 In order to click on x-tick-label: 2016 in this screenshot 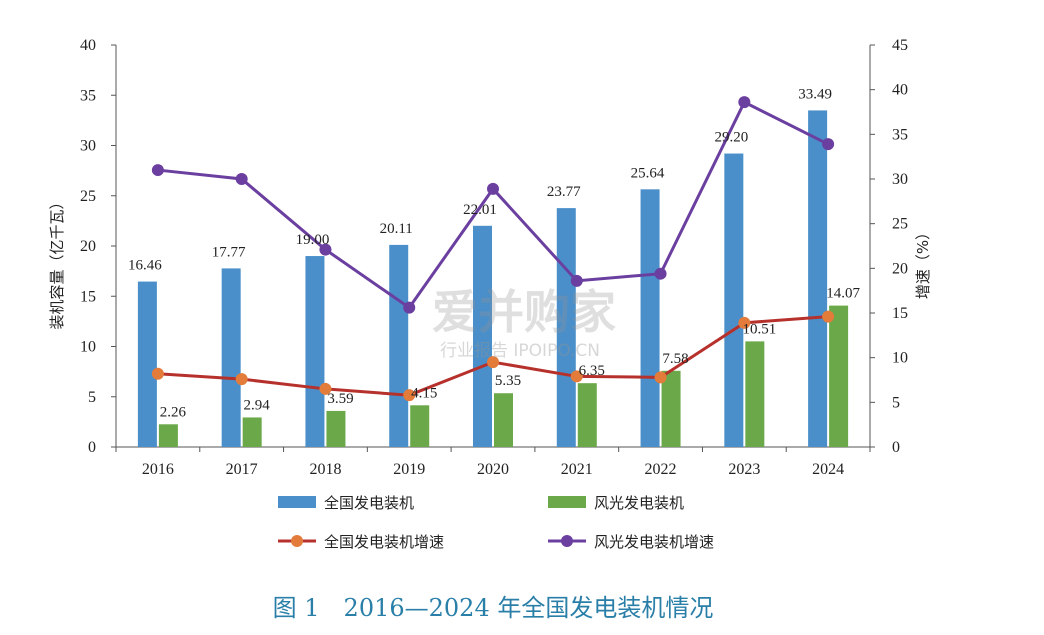, I will do `click(158, 469)`.